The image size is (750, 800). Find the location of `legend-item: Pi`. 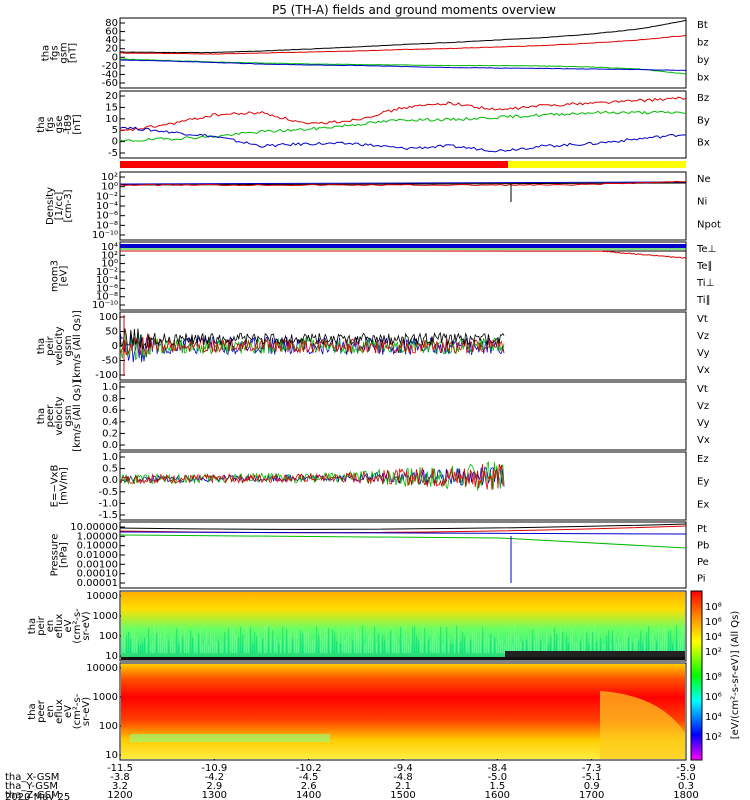

legend-item: Pi is located at coordinates (701, 579).